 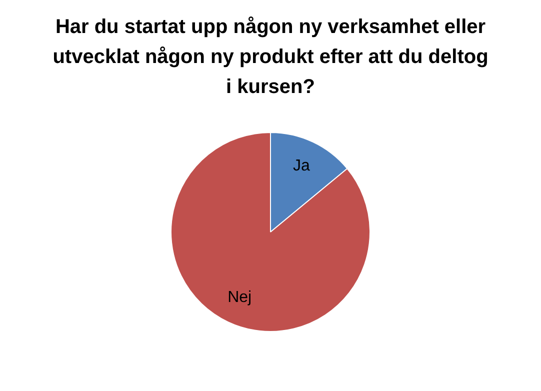 What do you see at coordinates (240, 297) in the screenshot?
I see `slice-label: Nej` at bounding box center [240, 297].